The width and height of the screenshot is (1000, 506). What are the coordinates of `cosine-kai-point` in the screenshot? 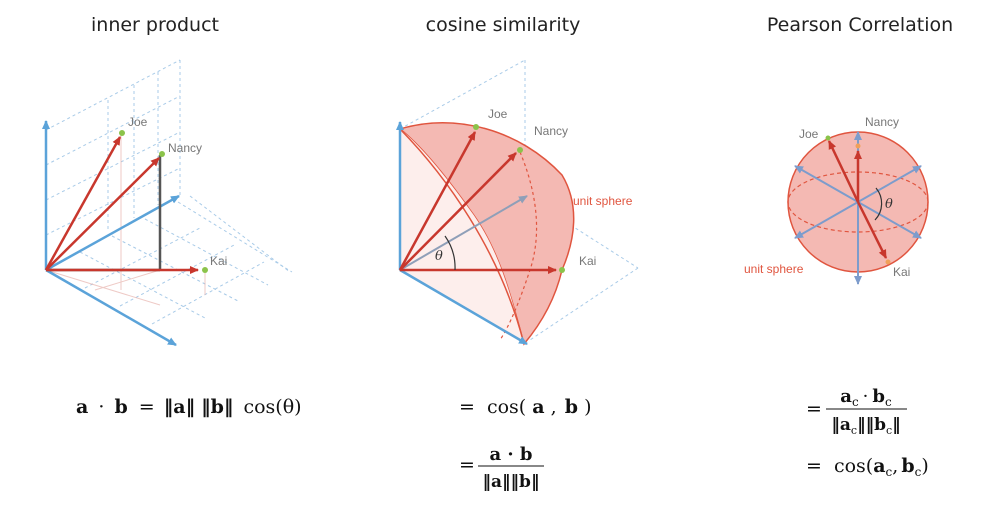 It's located at (562, 270).